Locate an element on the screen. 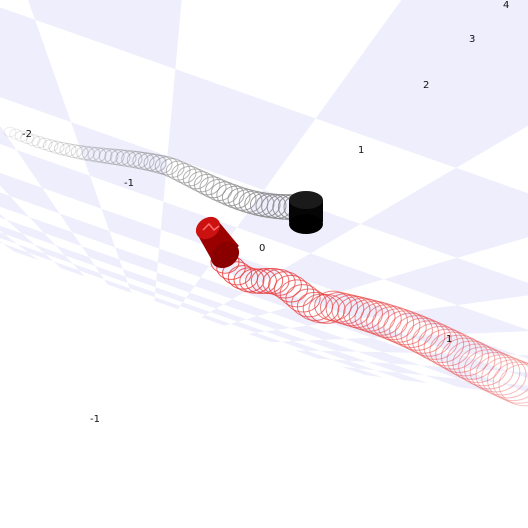 Image resolution: width=528 pixels, height=528 pixels. black-cylinder-agent is located at coordinates (306, 212).